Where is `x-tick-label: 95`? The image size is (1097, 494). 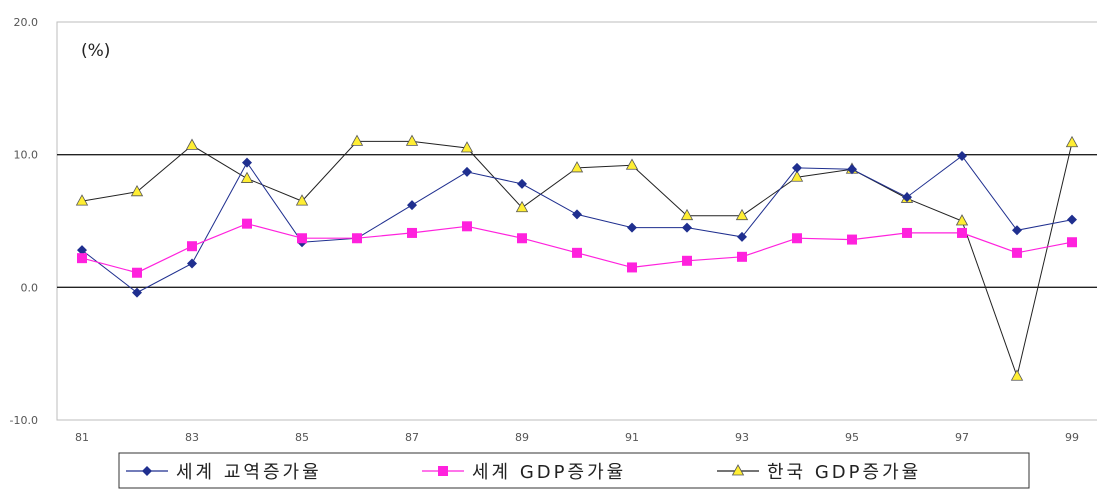 x-tick-label: 95 is located at coordinates (852, 437).